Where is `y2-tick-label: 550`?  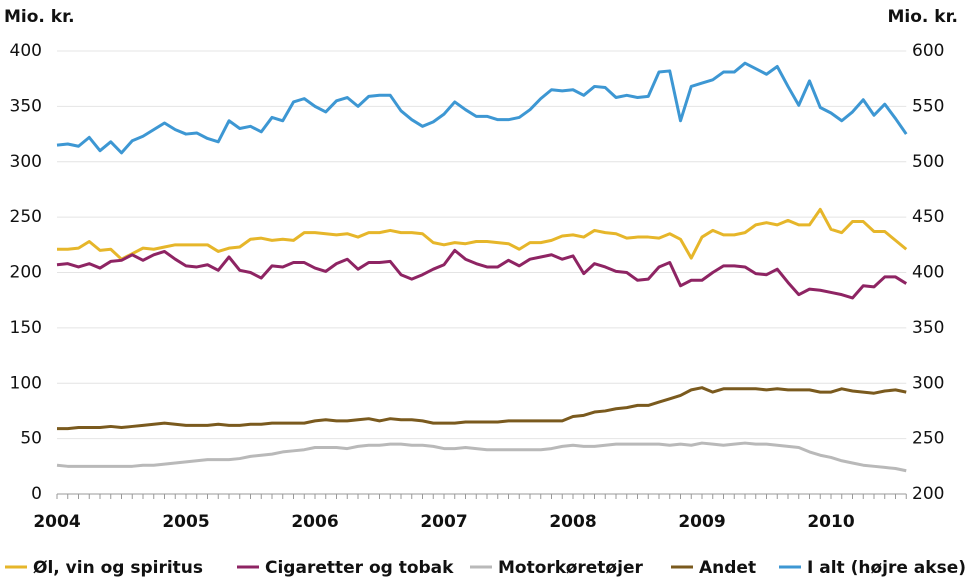 y2-tick-label: 550 is located at coordinates (928, 106).